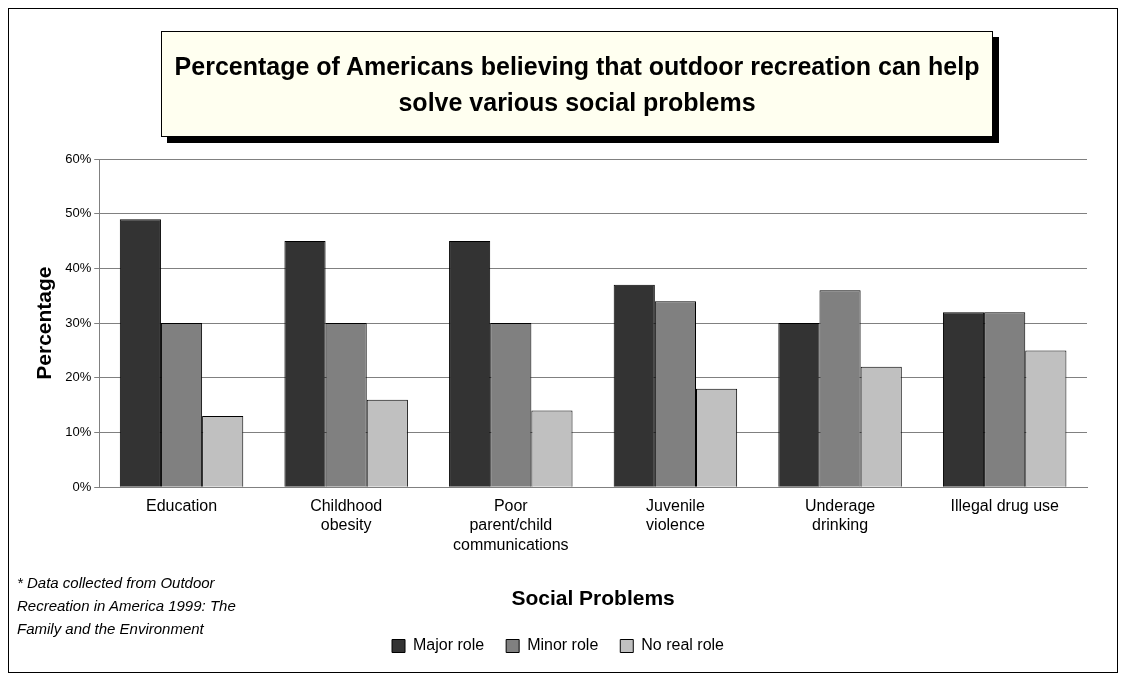  Describe the element at coordinates (44, 323) in the screenshot. I see `y-axis-title: Percentage` at that location.